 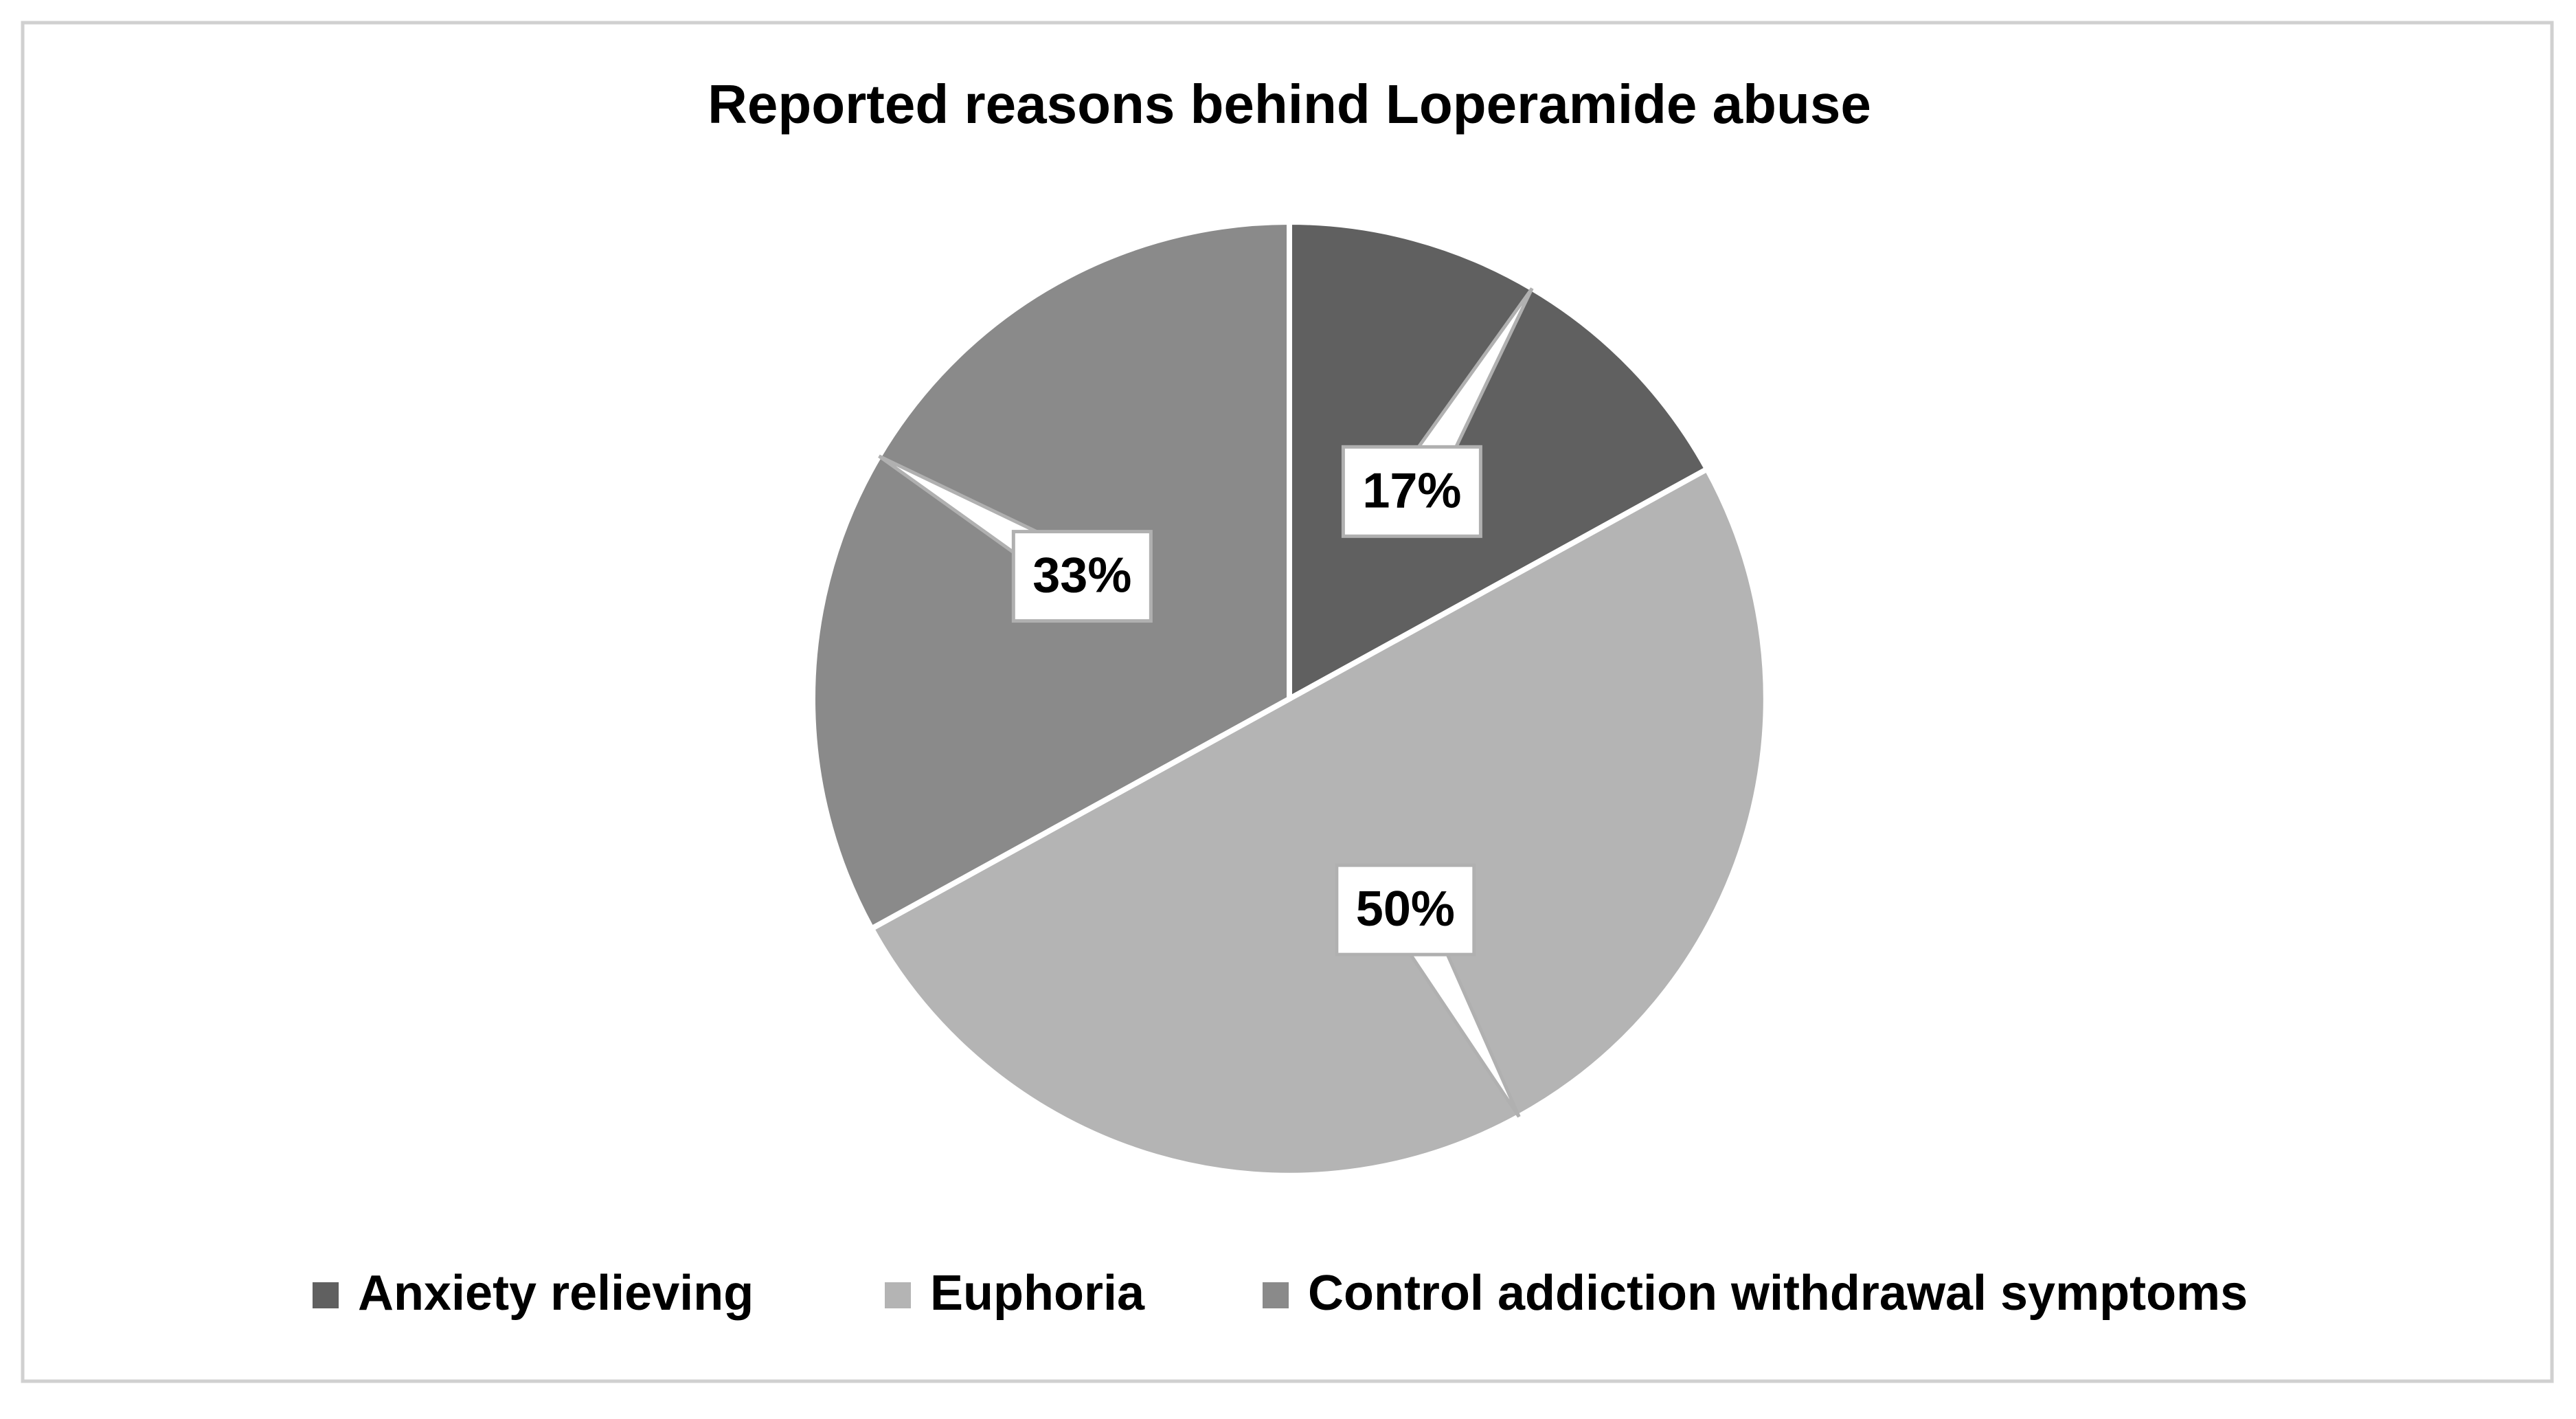 I want to click on chart-title: Reported reasons behind Loperamide abuse, so click(x=1289, y=104).